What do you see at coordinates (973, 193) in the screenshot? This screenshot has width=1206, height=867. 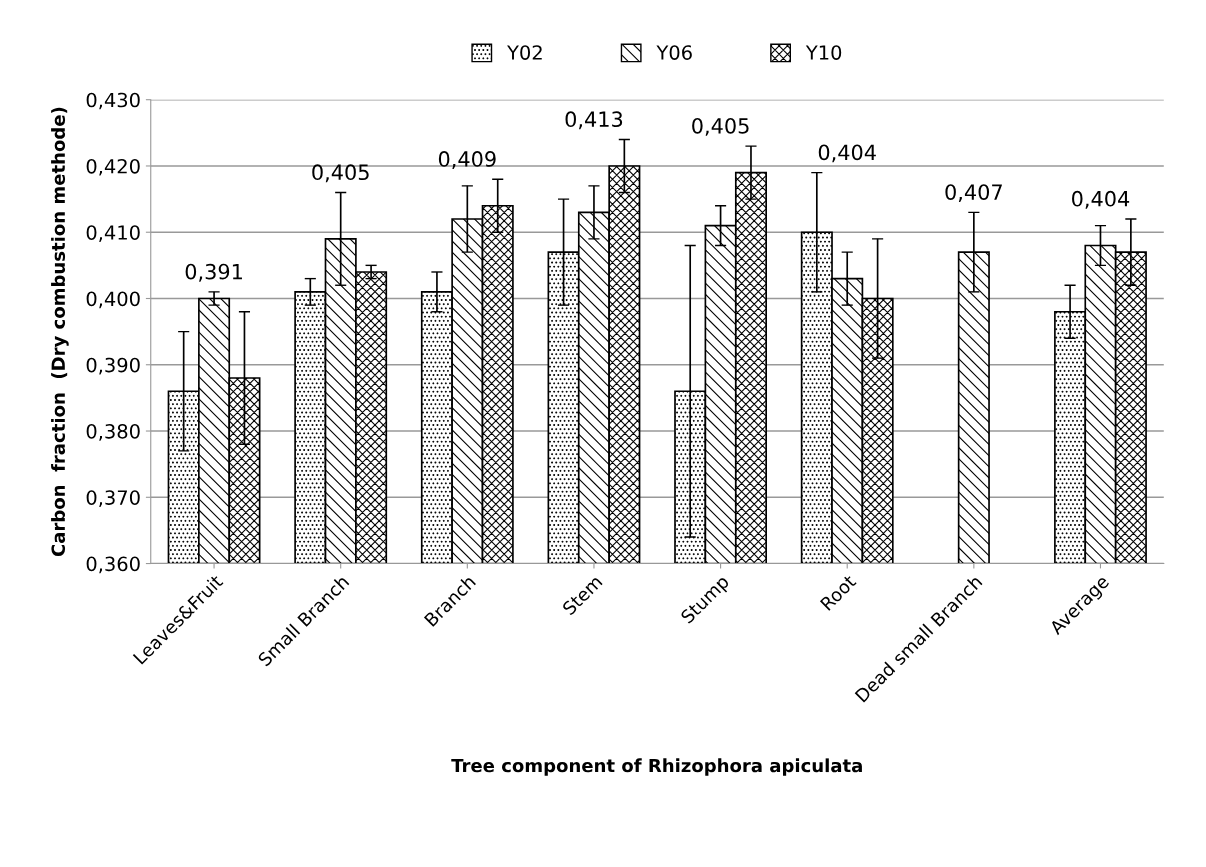 I see `annotation: 0,407` at bounding box center [973, 193].